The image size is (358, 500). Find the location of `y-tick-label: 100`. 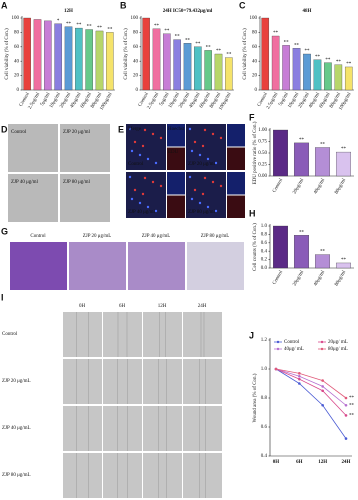

y-tick-label: 100 is located at coordinates (135, 18).